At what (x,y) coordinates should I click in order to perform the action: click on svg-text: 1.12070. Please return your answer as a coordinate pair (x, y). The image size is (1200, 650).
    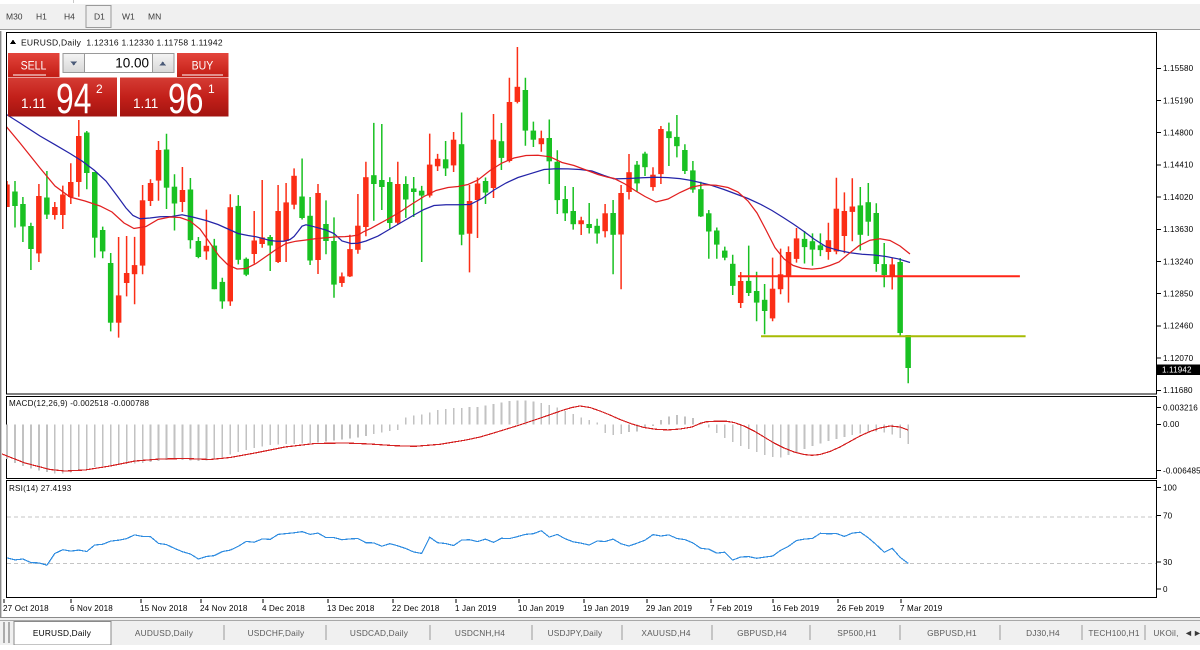
    Looking at the image, I should click on (1178, 358).